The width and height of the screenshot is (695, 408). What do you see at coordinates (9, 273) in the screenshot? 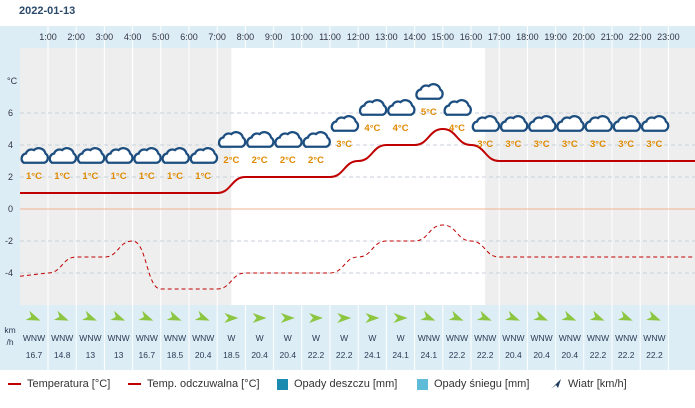
I see `y-tick-label: -4` at bounding box center [9, 273].